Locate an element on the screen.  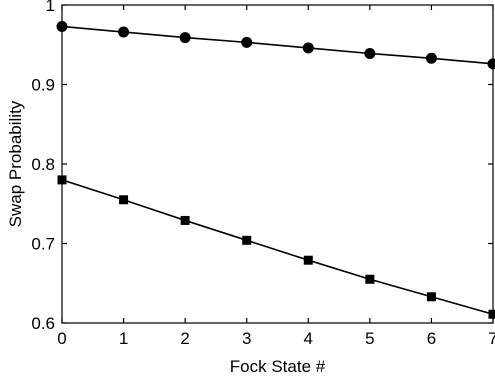
series-circle is located at coordinates (275, 45).